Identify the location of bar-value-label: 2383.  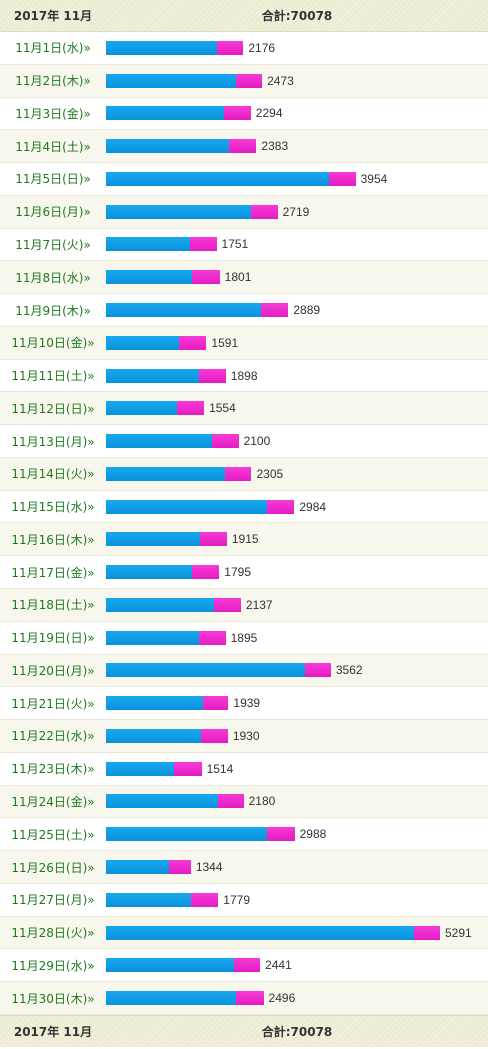
(275, 146).